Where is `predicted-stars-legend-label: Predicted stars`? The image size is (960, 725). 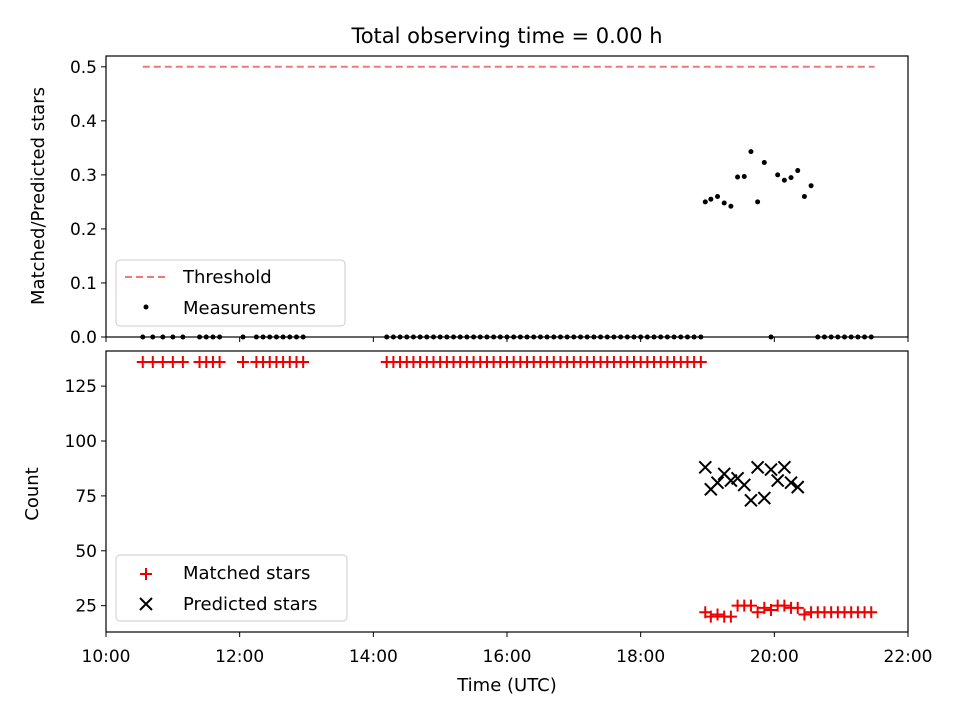 predicted-stars-legend-label: Predicted stars is located at coordinates (250, 604).